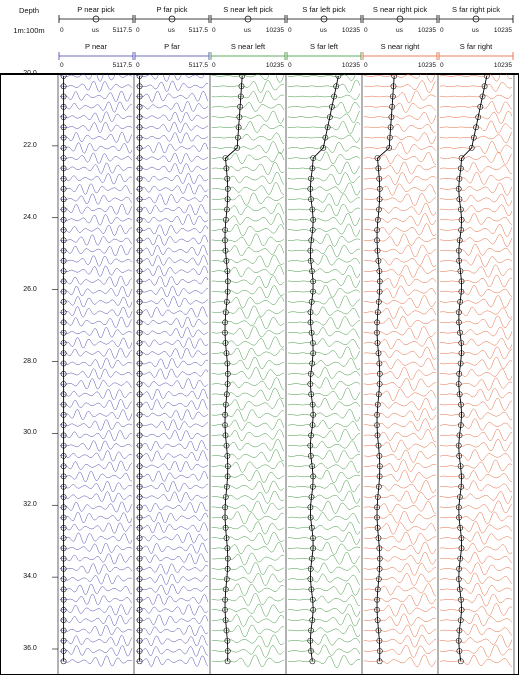  What do you see at coordinates (30, 145) in the screenshot?
I see `depth-label: 22.0` at bounding box center [30, 145].